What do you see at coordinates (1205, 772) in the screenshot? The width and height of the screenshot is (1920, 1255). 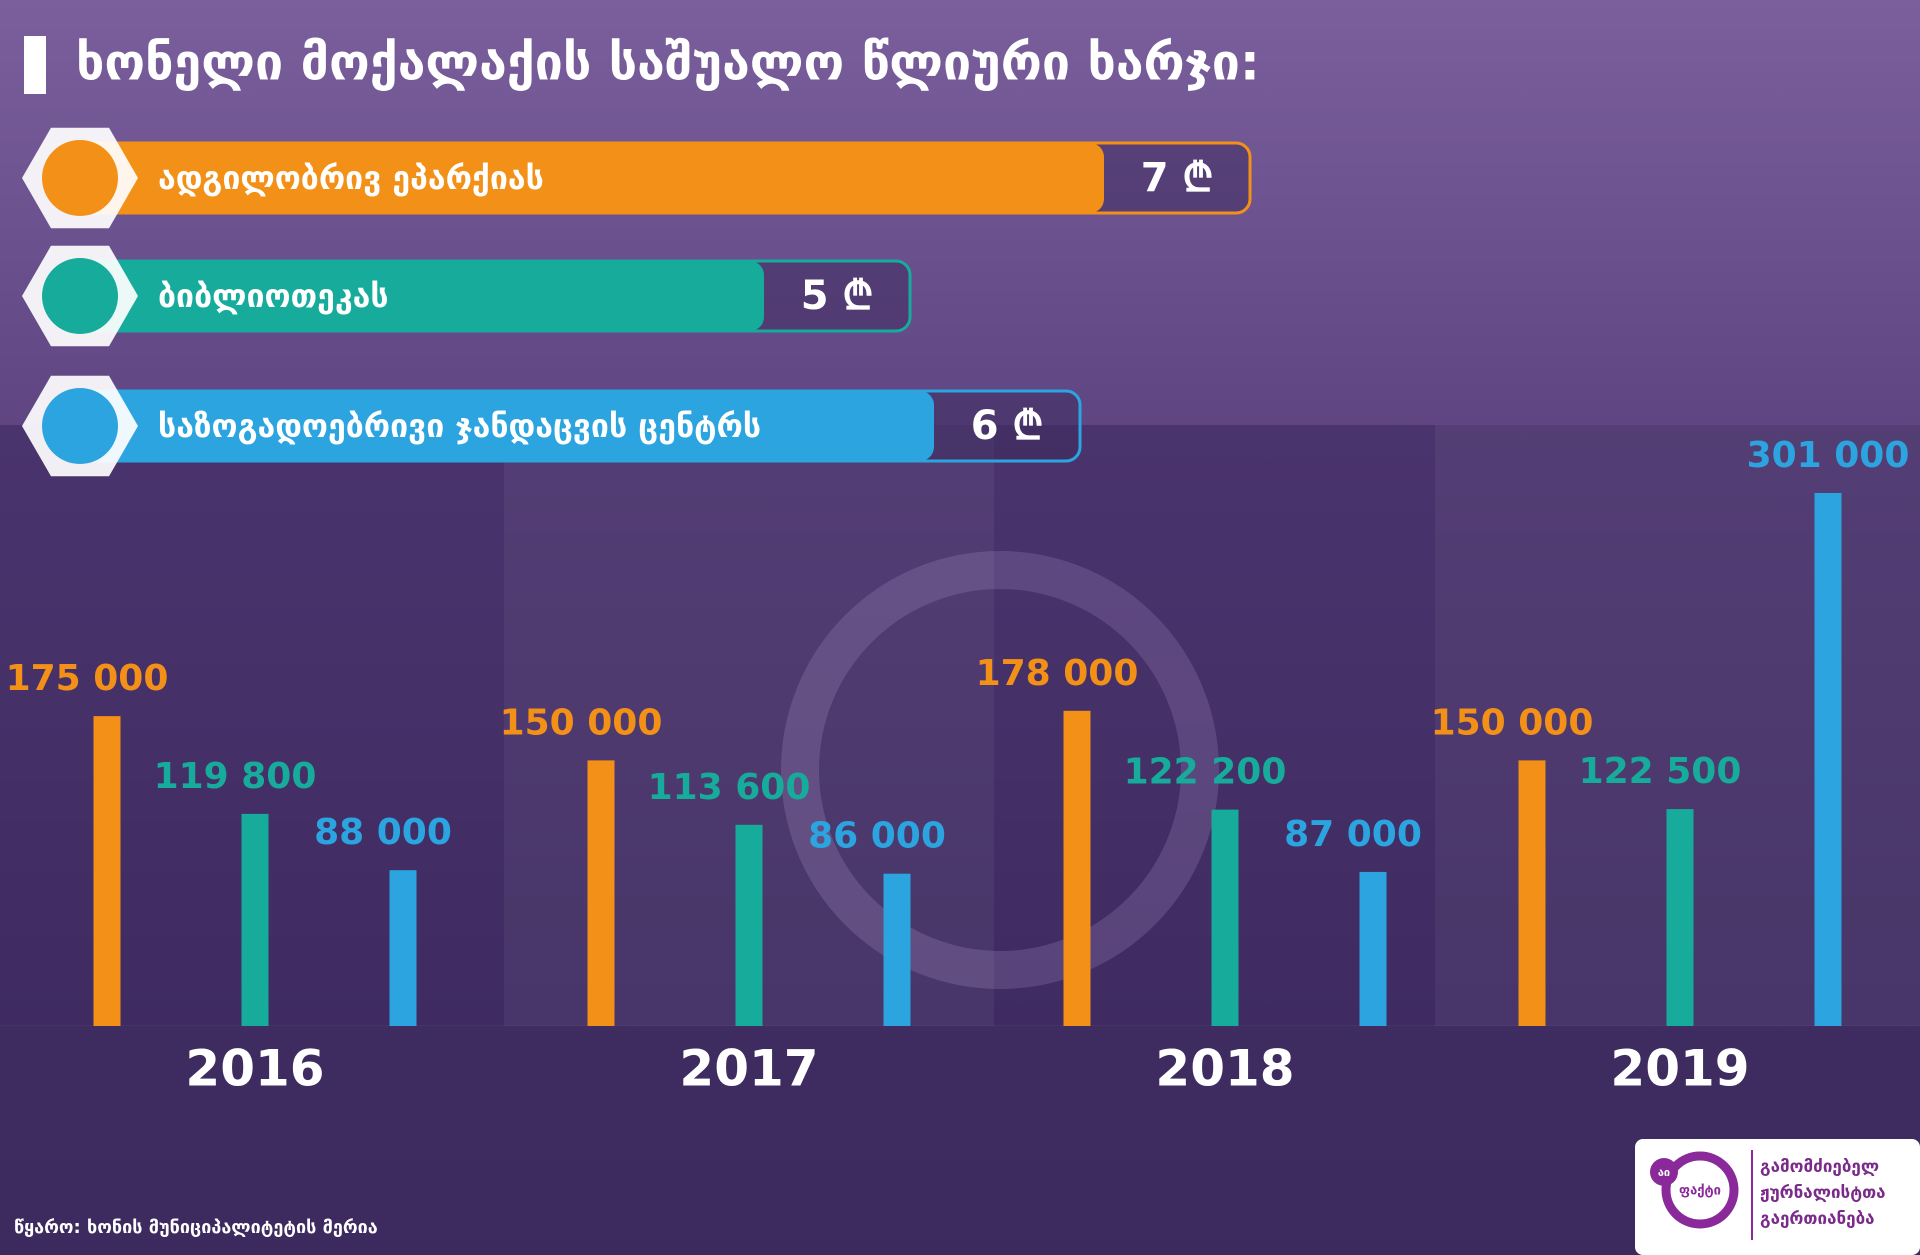 I see `value-label: 122 200` at bounding box center [1205, 772].